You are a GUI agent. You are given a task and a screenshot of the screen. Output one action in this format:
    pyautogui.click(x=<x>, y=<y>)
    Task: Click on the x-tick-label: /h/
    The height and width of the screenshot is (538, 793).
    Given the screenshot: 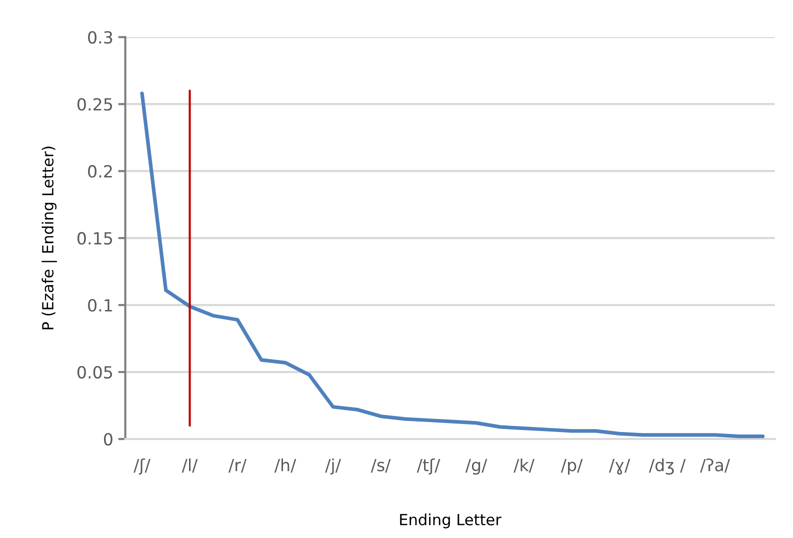 What is the action you would take?
    pyautogui.click(x=285, y=465)
    